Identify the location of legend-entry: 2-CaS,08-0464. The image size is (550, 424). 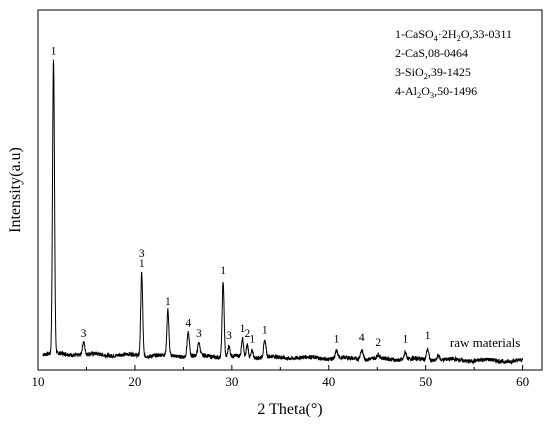
(431, 53).